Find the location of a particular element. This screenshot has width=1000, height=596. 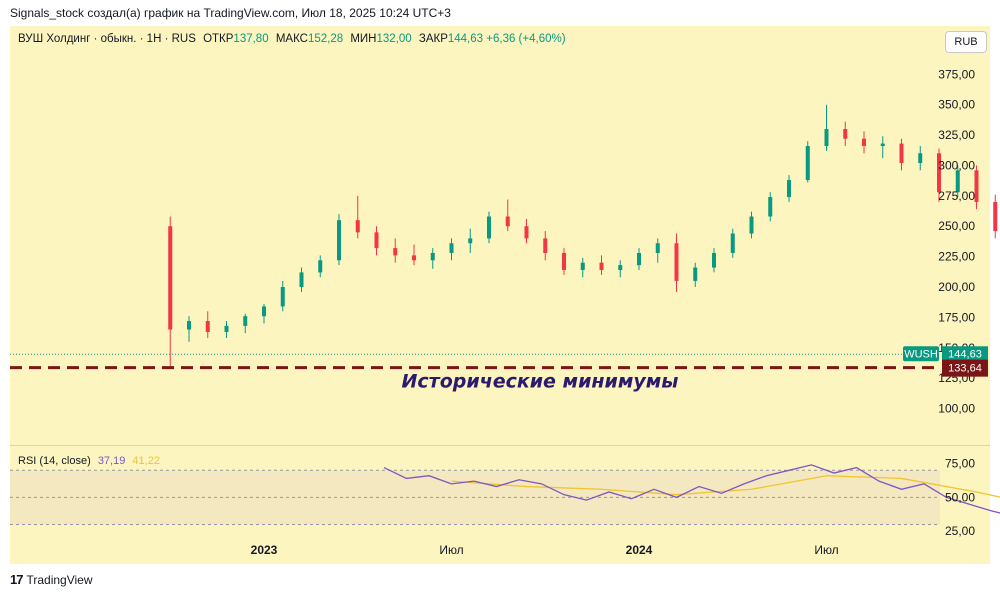

price-tick-label: 325,00 is located at coordinates (956, 135).